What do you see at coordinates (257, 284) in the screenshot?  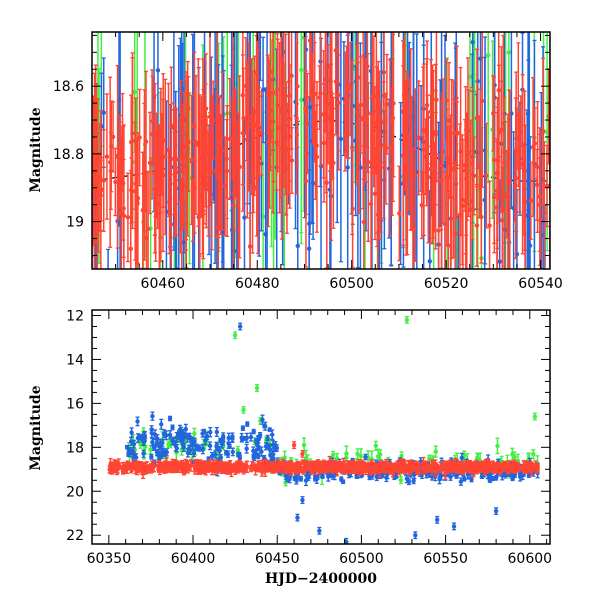 I see `x-tick-label: 60480` at bounding box center [257, 284].